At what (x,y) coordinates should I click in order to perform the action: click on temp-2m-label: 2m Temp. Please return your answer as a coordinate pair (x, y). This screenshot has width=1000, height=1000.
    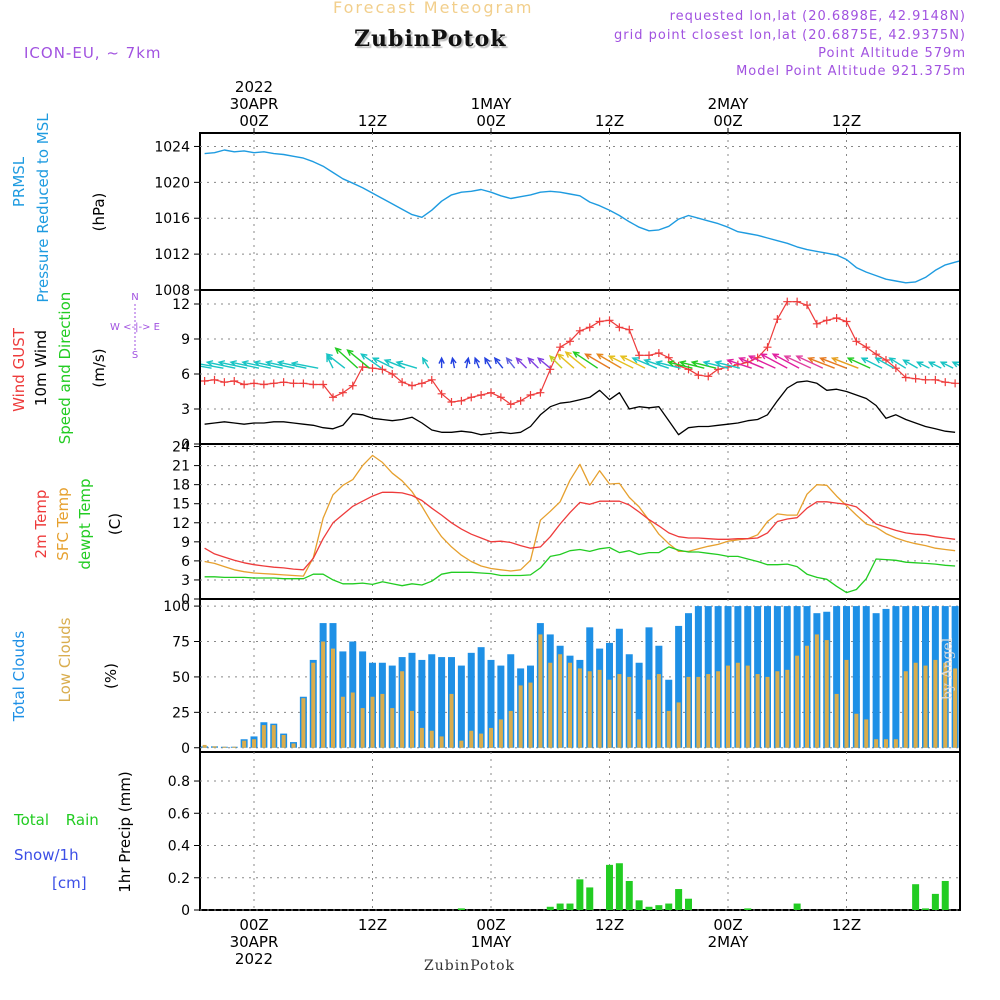
    Looking at the image, I should click on (41, 524).